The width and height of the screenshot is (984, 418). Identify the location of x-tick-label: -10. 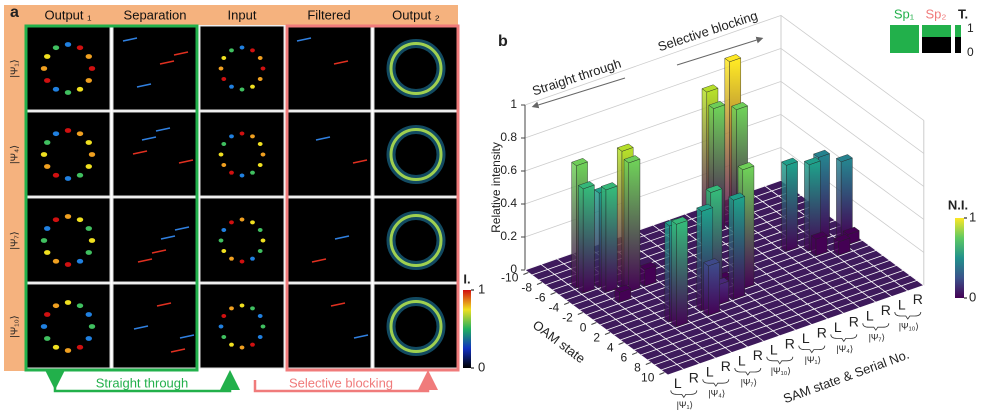
(510, 278).